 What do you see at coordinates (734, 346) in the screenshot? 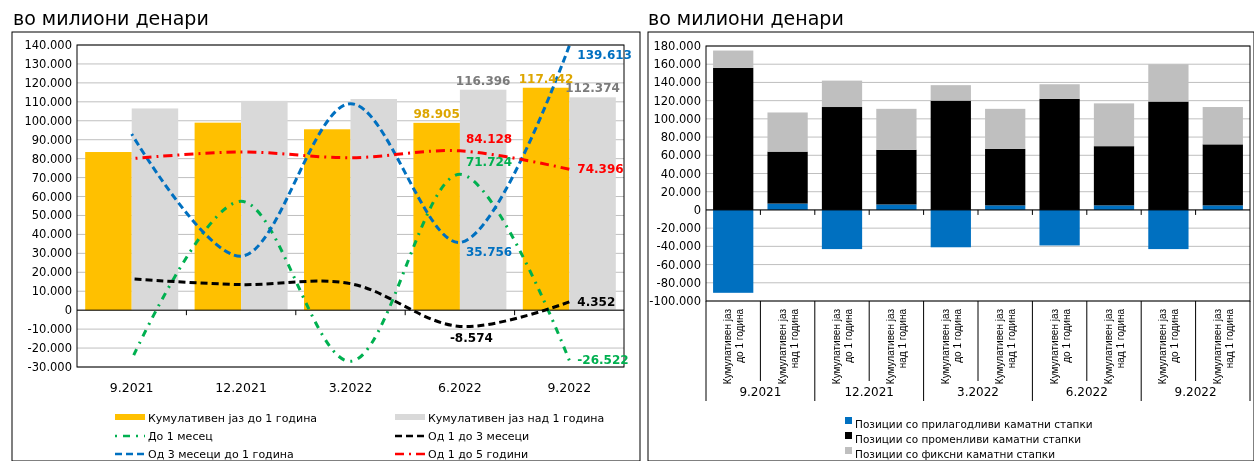
I see `x-tick-label: Кумулативен јаз до 1 година` at bounding box center [734, 346].